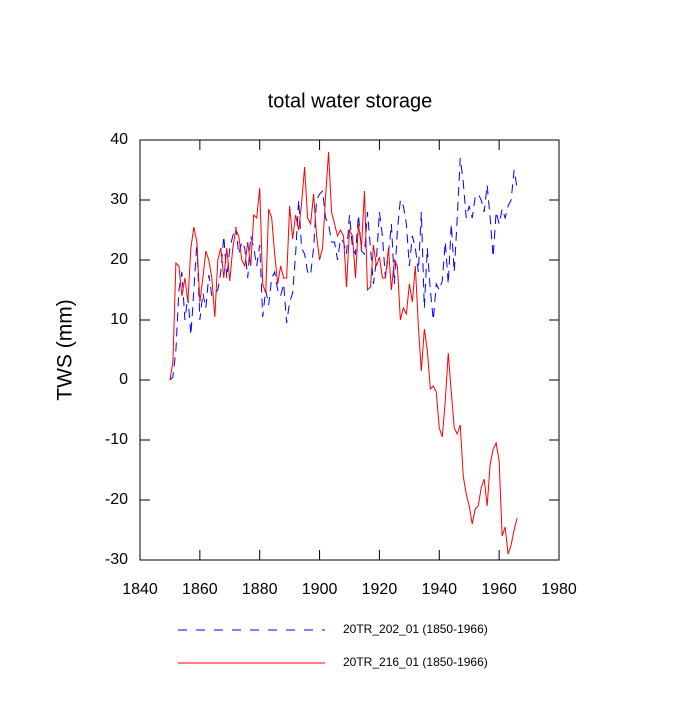 The width and height of the screenshot is (700, 705). What do you see at coordinates (415, 662) in the screenshot?
I see `legend-label: 20TR_216_01 (1850-1966)` at bounding box center [415, 662].